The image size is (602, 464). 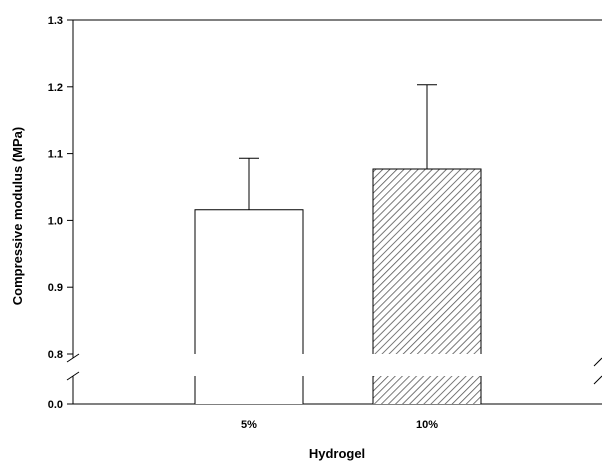 I want to click on y-tick-label: 1.2, so click(x=55, y=88).